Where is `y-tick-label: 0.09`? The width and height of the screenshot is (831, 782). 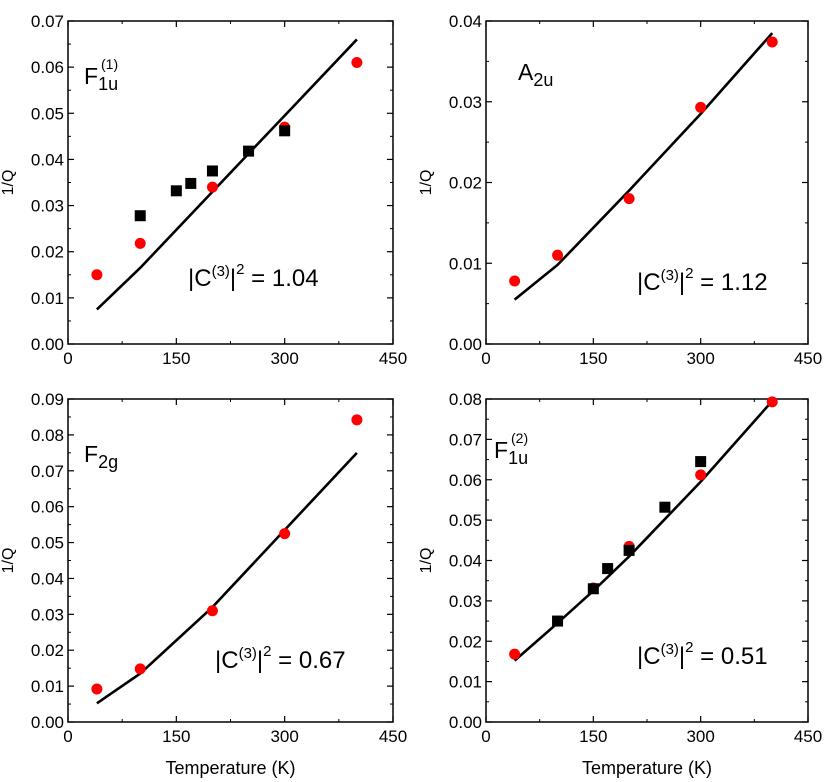 y-tick-label: 0.09 is located at coordinates (47, 399).